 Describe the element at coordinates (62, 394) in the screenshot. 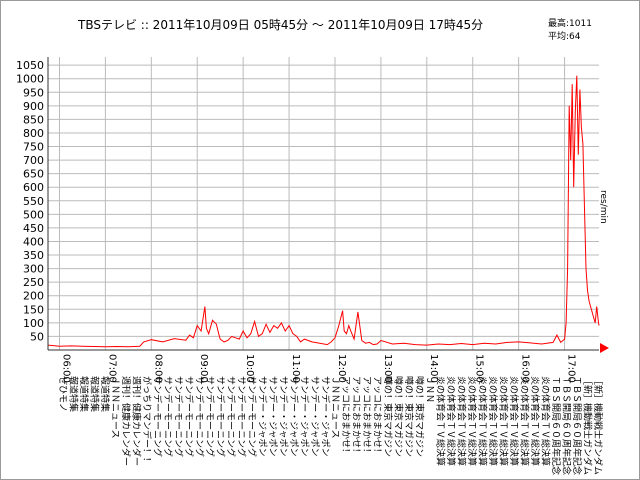

I see `program-label: ぜひモノ` at that location.